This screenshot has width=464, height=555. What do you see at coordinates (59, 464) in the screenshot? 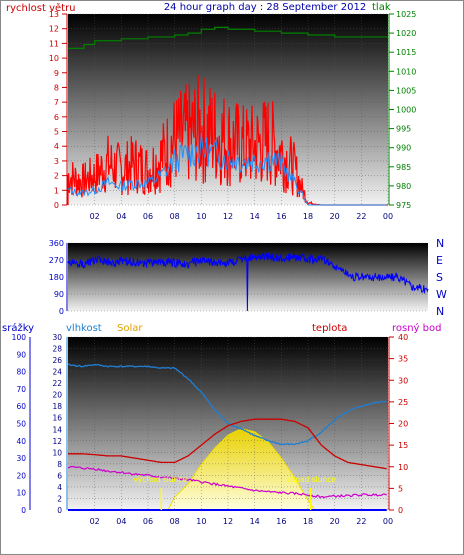
I see `humidity-tick-label: 8` at bounding box center [59, 464].